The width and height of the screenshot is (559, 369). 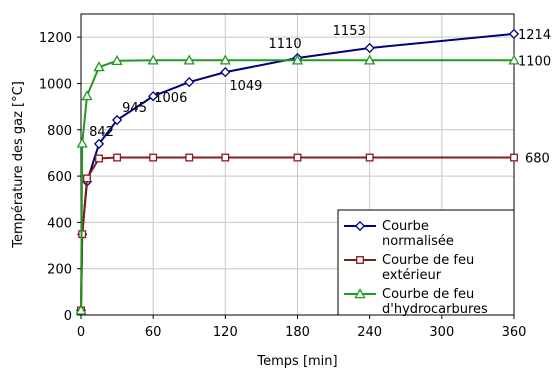 What do you see at coordinates (435, 309) in the screenshot?
I see `legend-label-2-1: d'hydrocarbures` at bounding box center [435, 309].